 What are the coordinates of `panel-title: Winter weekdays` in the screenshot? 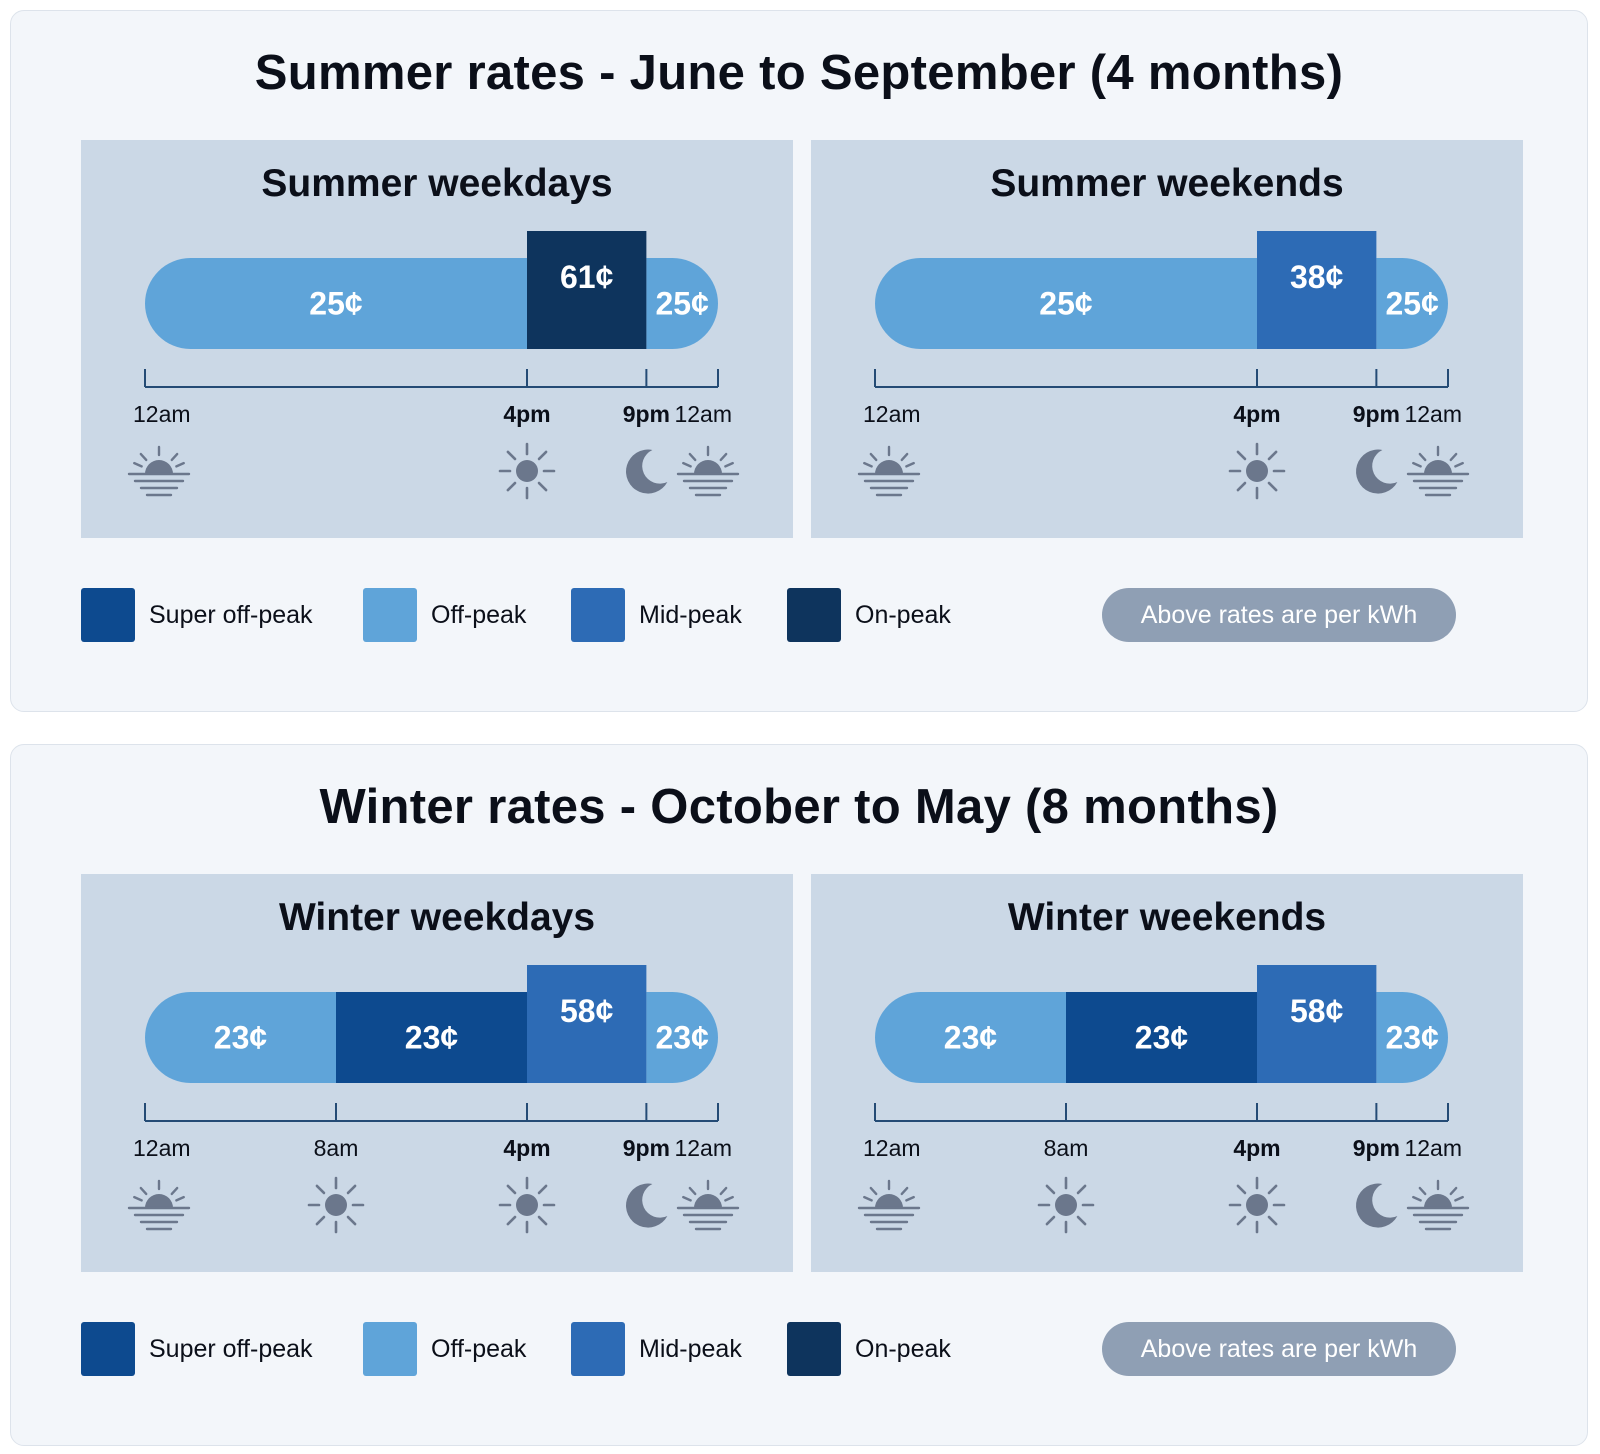 It's located at (437, 917).